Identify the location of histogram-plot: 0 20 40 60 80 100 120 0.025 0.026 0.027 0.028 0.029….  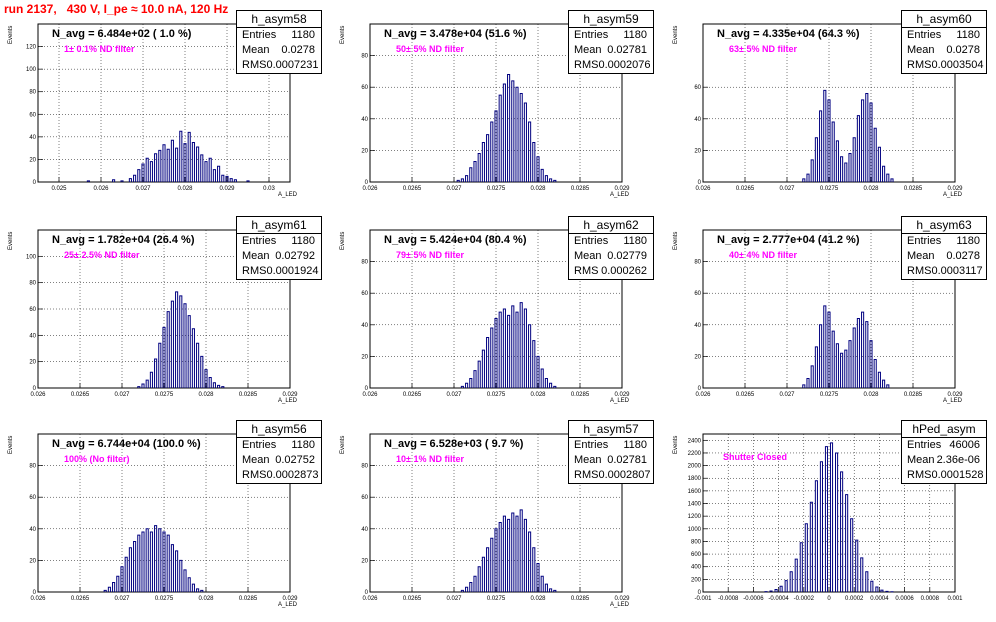
(158, 107).